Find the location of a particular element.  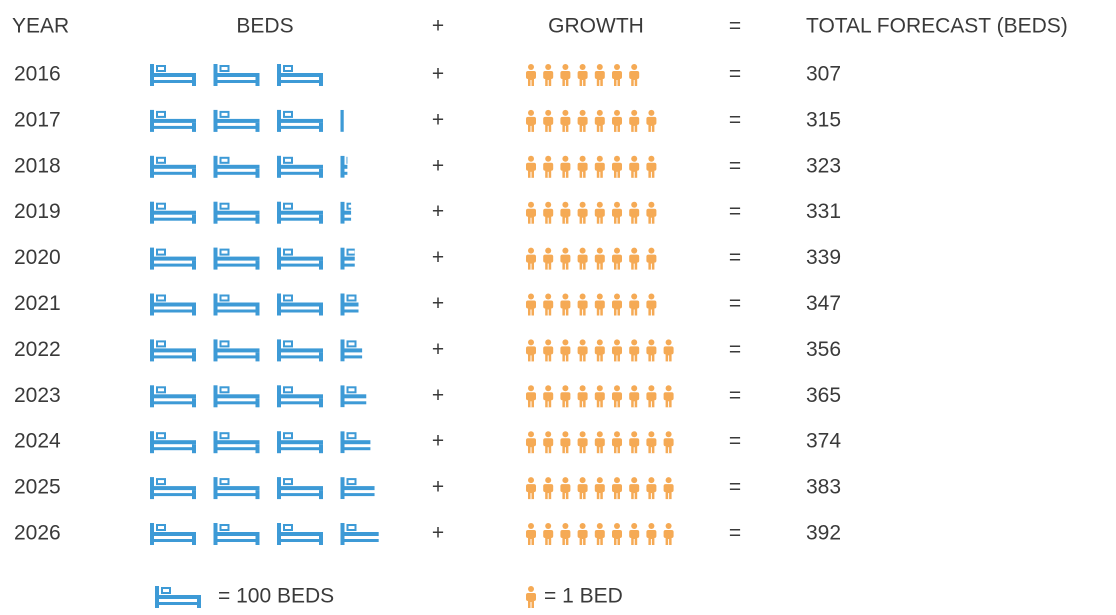

header-year: YEAR is located at coordinates (40, 26).